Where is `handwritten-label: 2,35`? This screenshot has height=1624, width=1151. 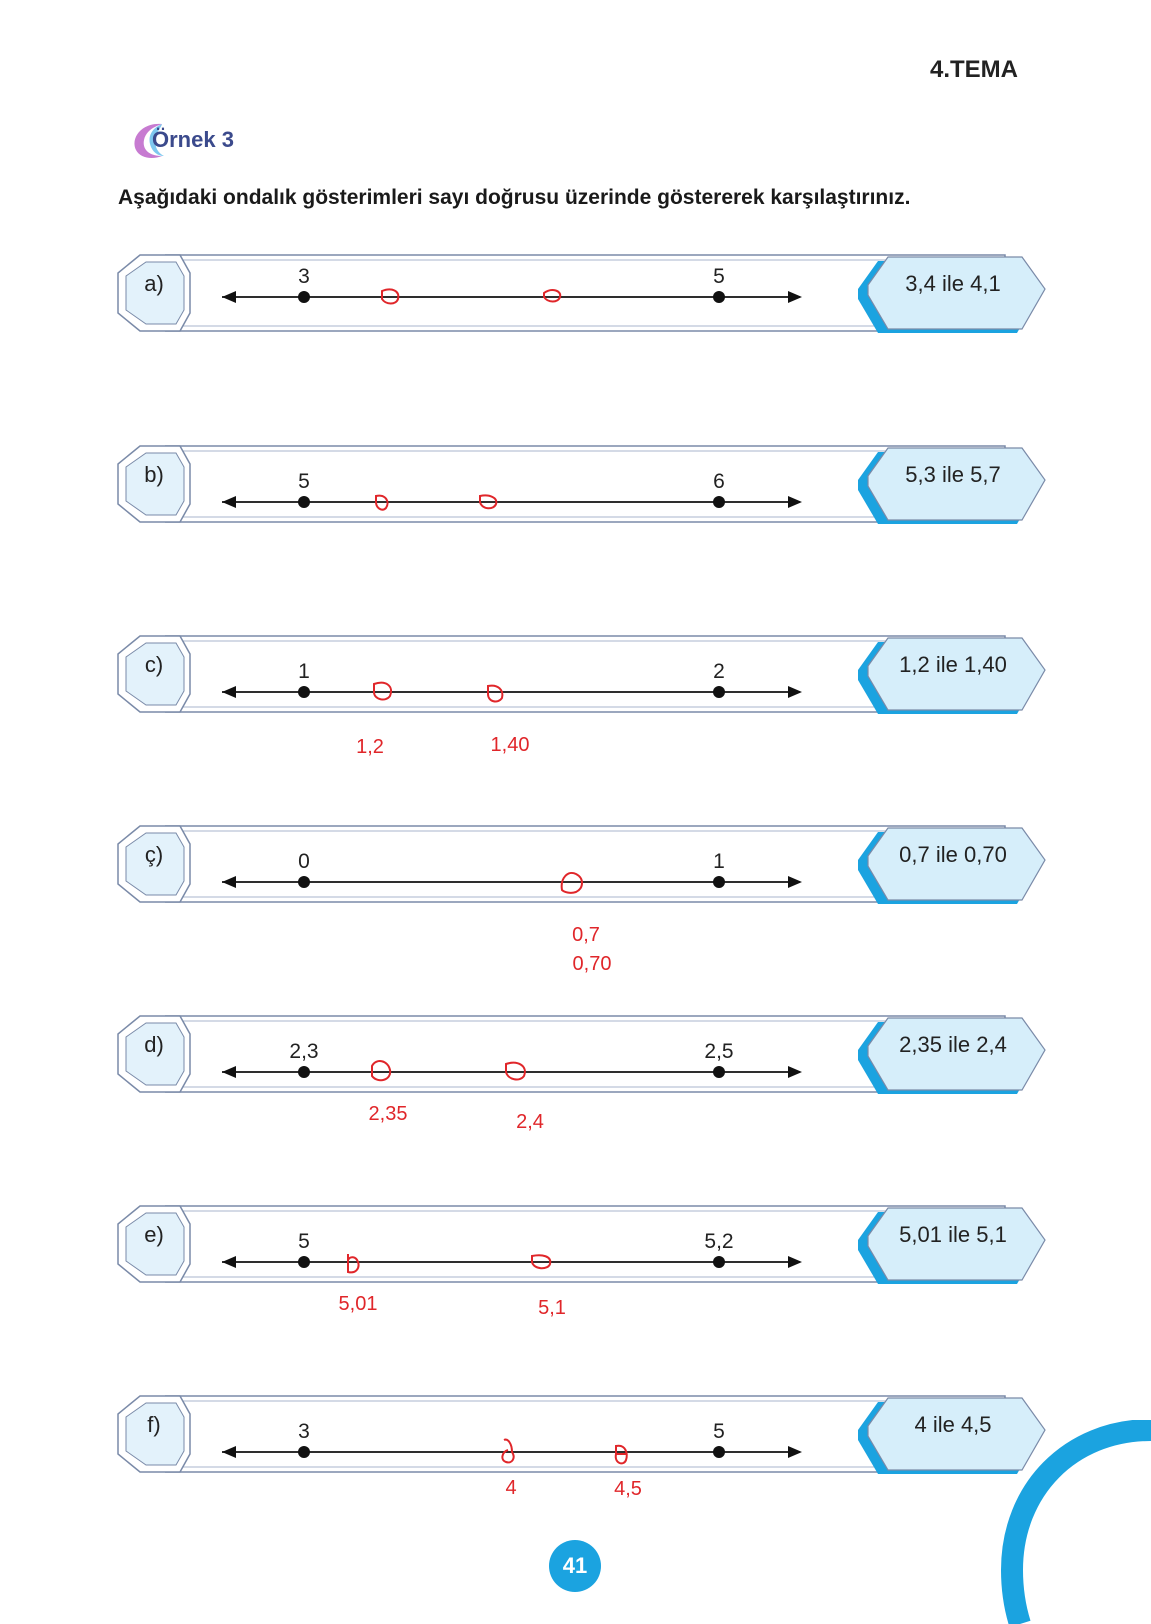 handwritten-label: 2,35 is located at coordinates (388, 1114).